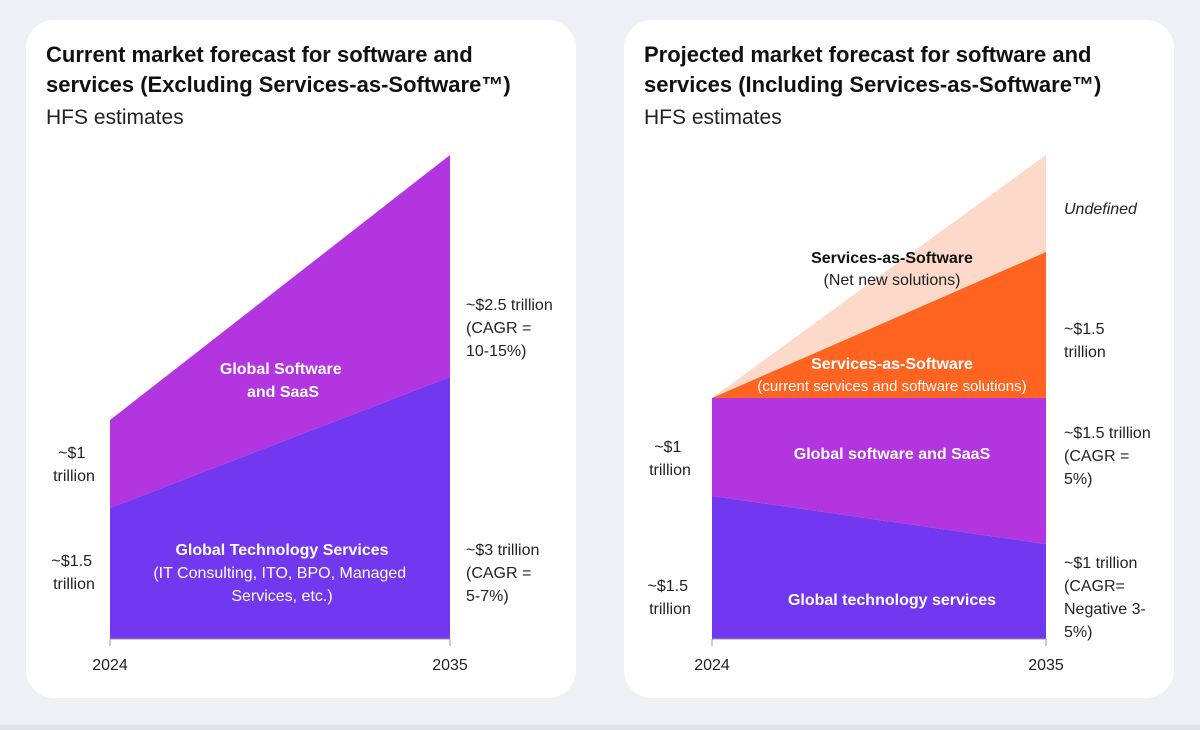  I want to click on net-new-saas-detail: (Net new solutions), so click(892, 280).